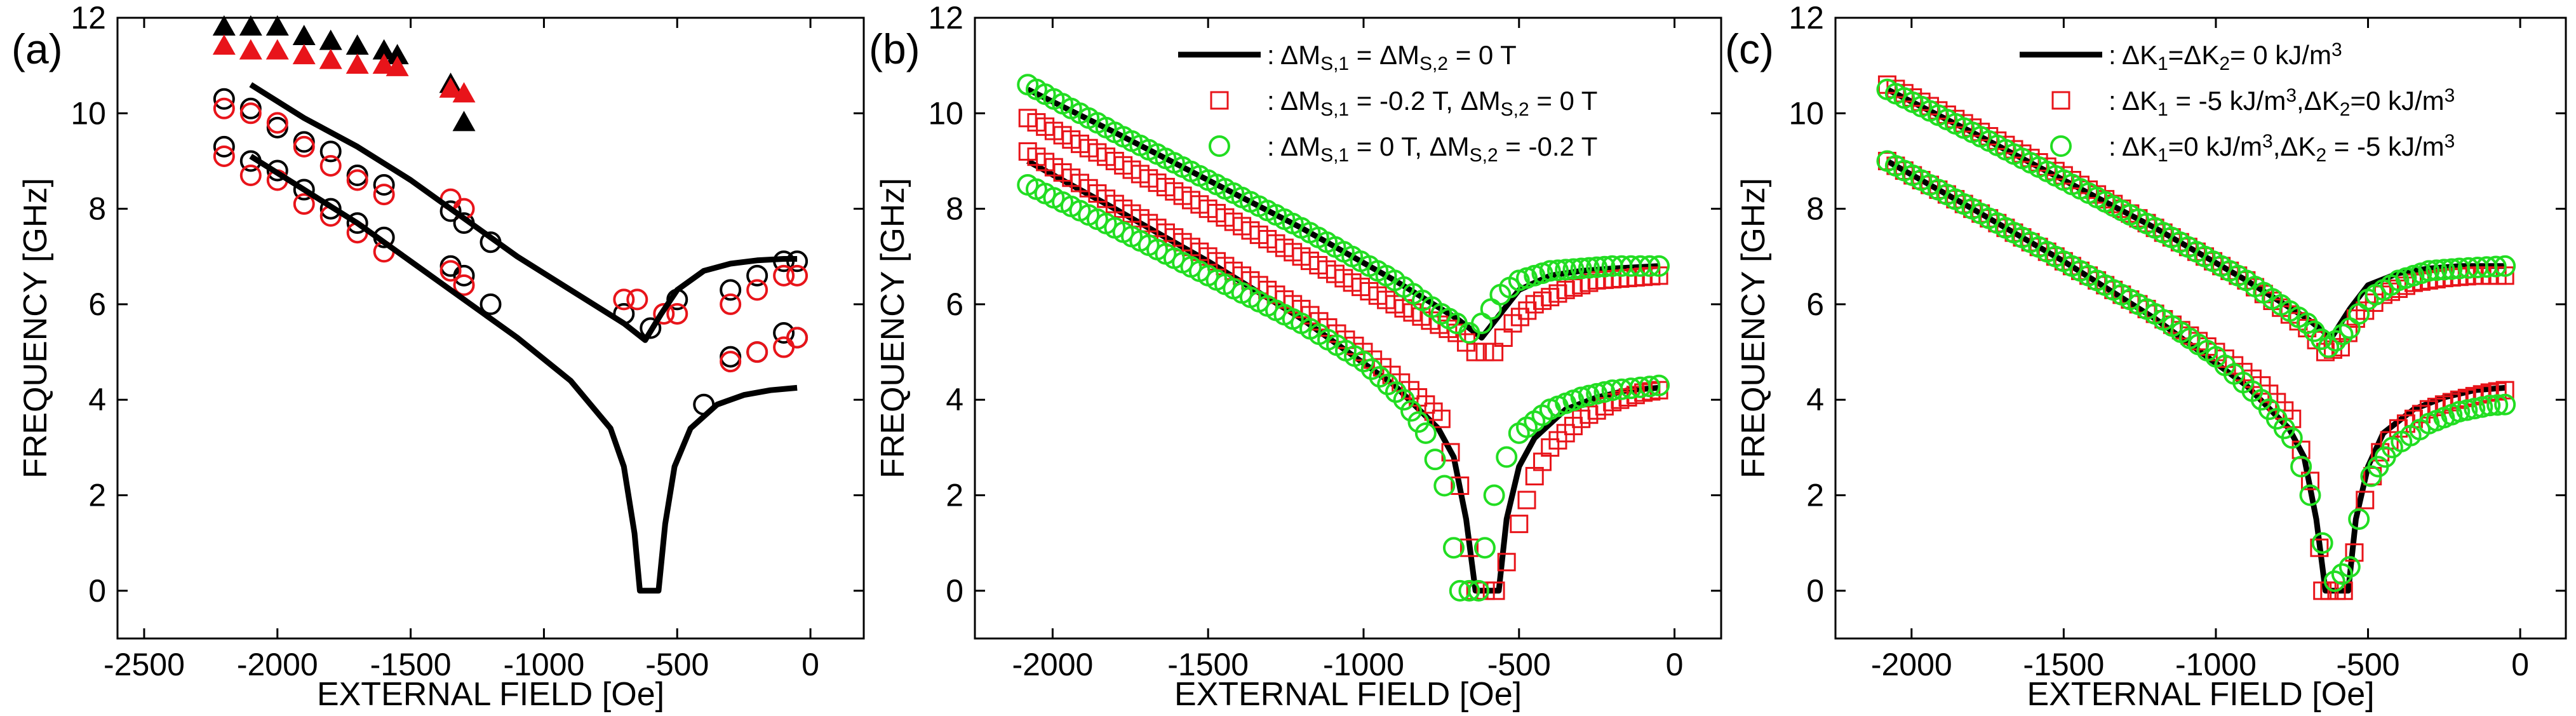 The image size is (2576, 716). I want to click on legend-label: : ΔK1=0 kJ/m3,ΔK2 = -5 kJ/m3, so click(2282, 148).